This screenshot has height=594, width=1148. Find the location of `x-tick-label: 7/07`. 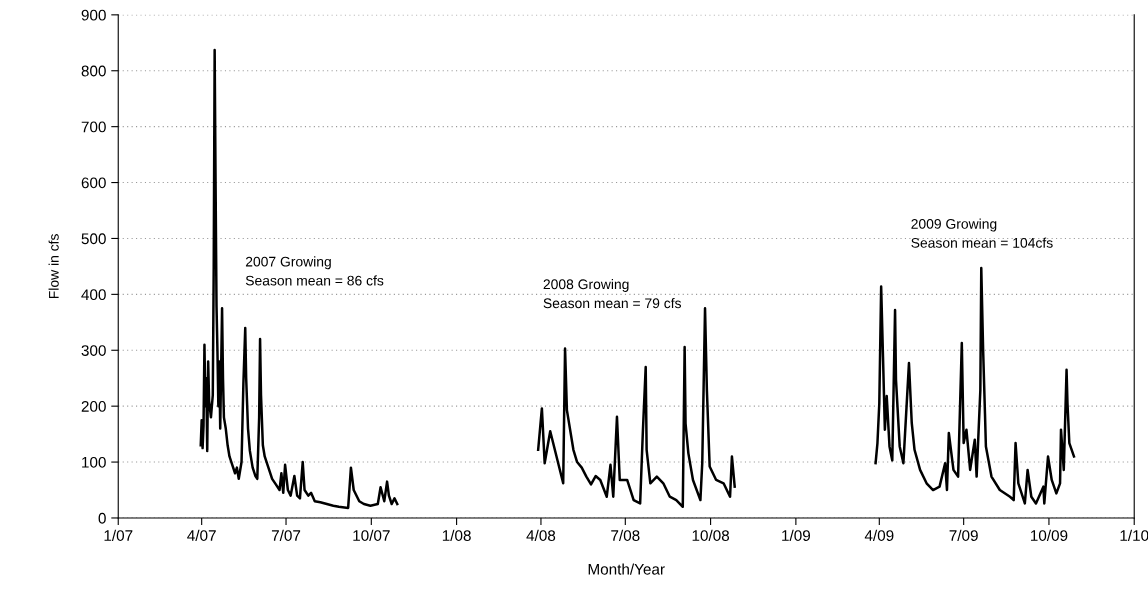

x-tick-label: 7/07 is located at coordinates (286, 535).